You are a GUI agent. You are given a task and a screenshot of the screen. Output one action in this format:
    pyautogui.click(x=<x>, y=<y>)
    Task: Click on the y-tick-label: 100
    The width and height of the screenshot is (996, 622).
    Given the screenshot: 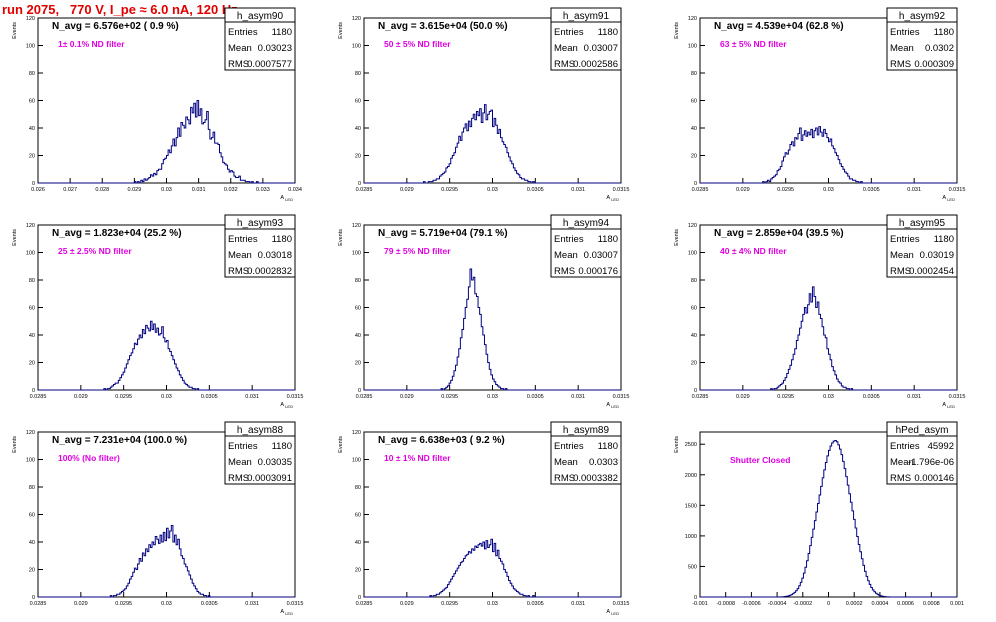 What is the action you would take?
    pyautogui.click(x=356, y=254)
    